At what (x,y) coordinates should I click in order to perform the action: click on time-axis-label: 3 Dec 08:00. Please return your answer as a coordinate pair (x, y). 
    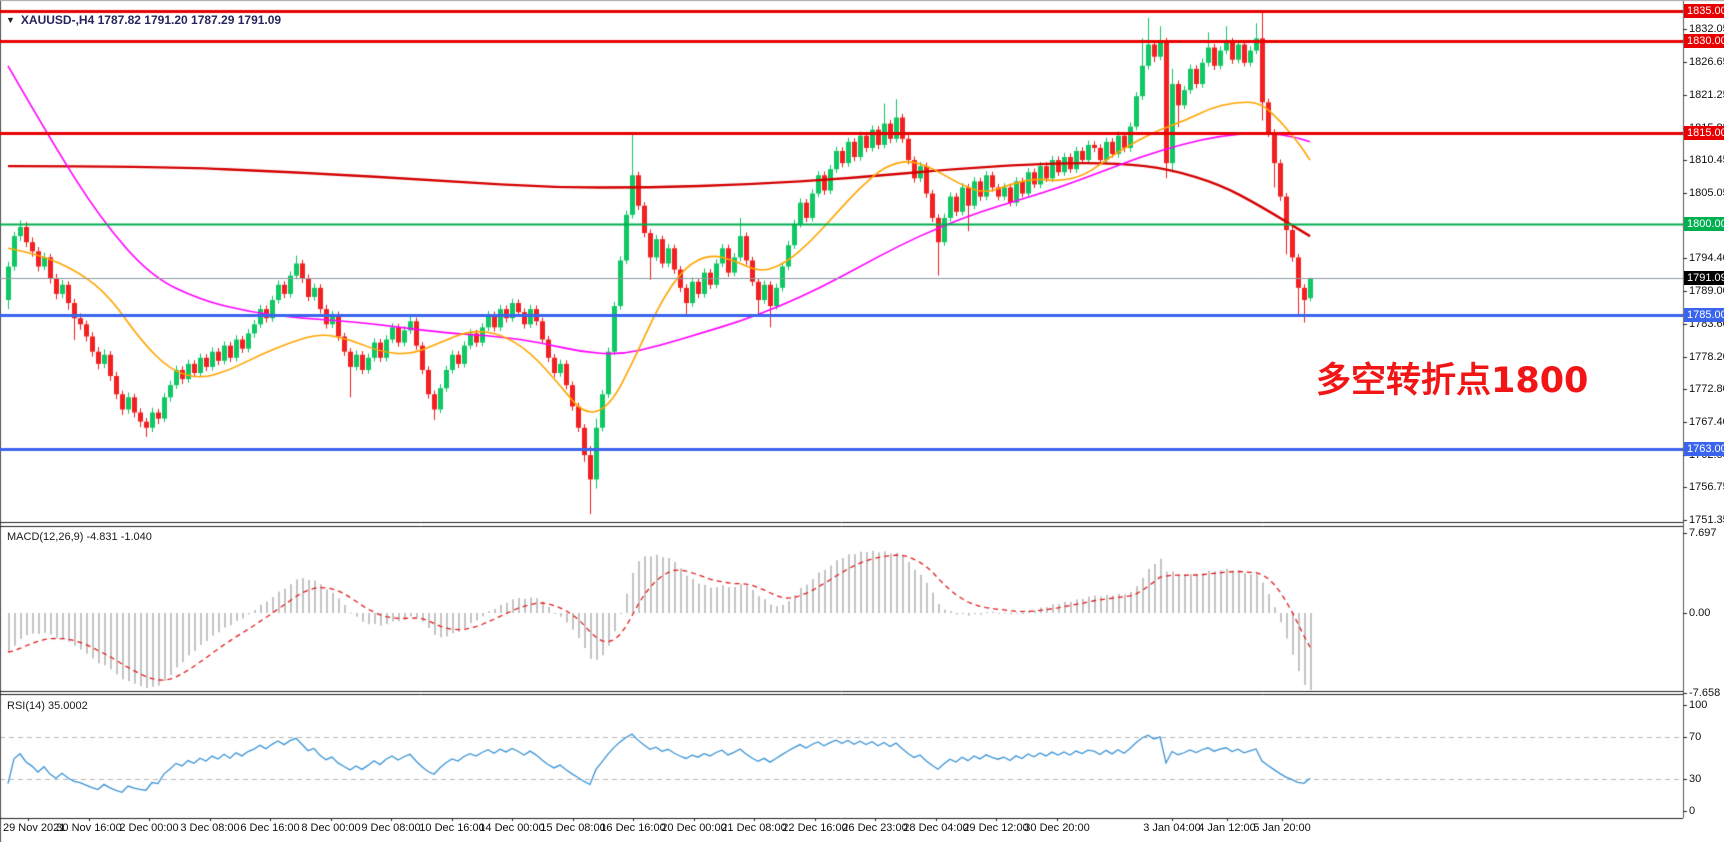
    Looking at the image, I should click on (210, 828).